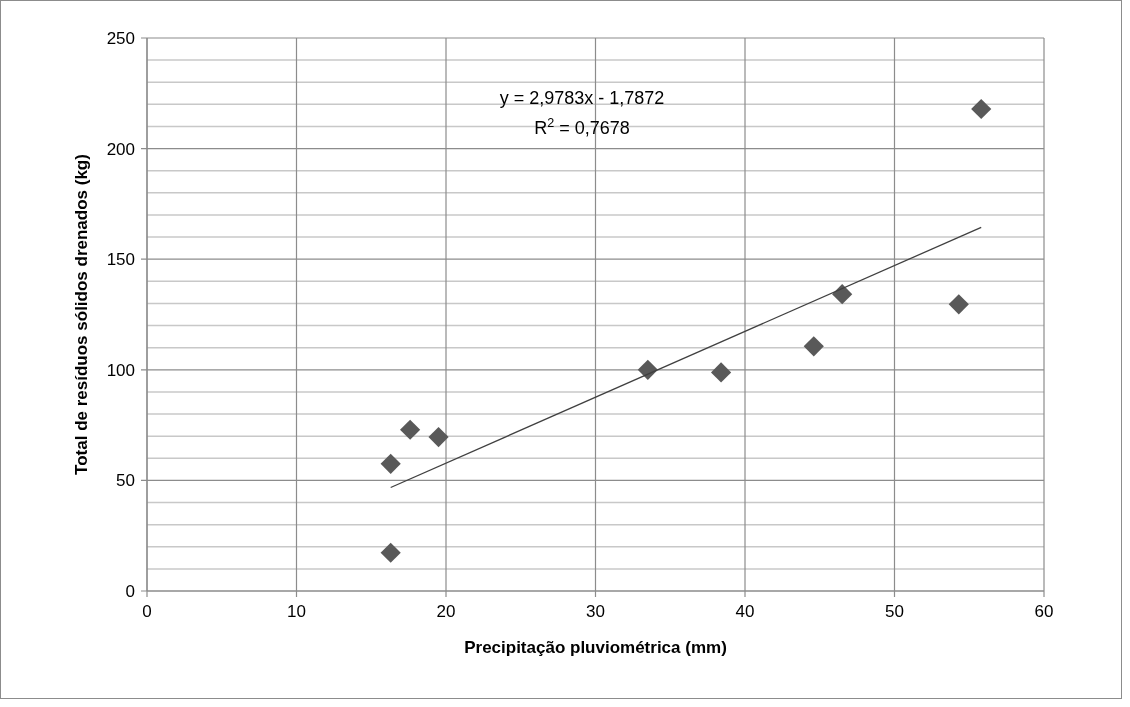 Image resolution: width=1130 pixels, height=707 pixels. What do you see at coordinates (120, 38) in the screenshot?
I see `y-tick-label: 250` at bounding box center [120, 38].